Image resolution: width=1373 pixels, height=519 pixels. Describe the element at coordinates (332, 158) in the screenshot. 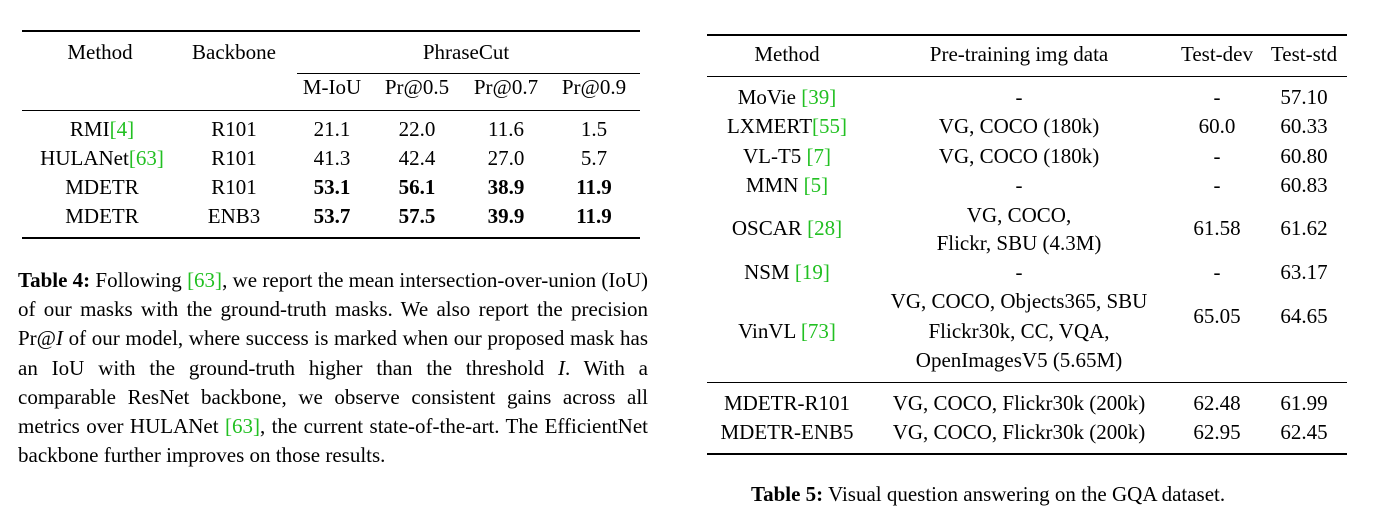

I see `table-cell: 41.3` at that location.